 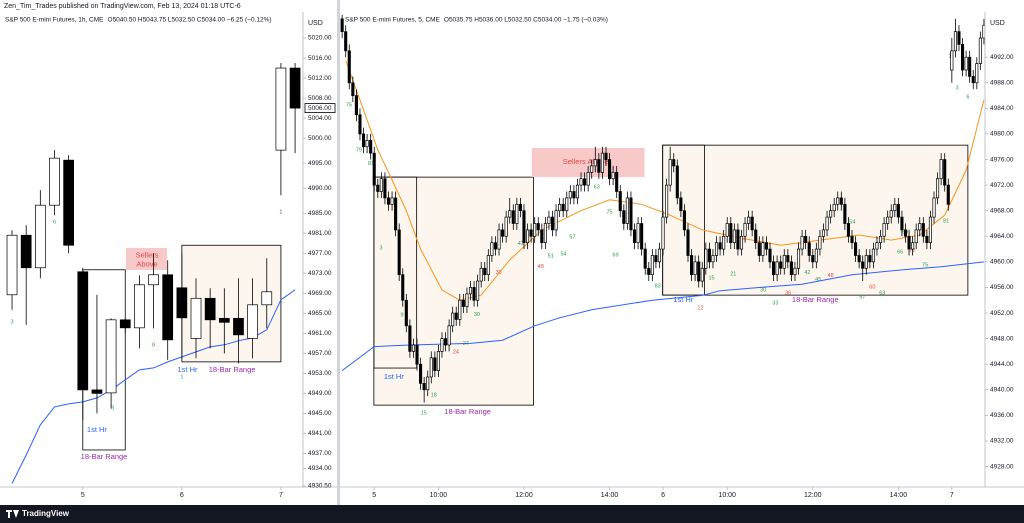 What do you see at coordinates (374, 495) in the screenshot?
I see `x-tick-label: 5` at bounding box center [374, 495].